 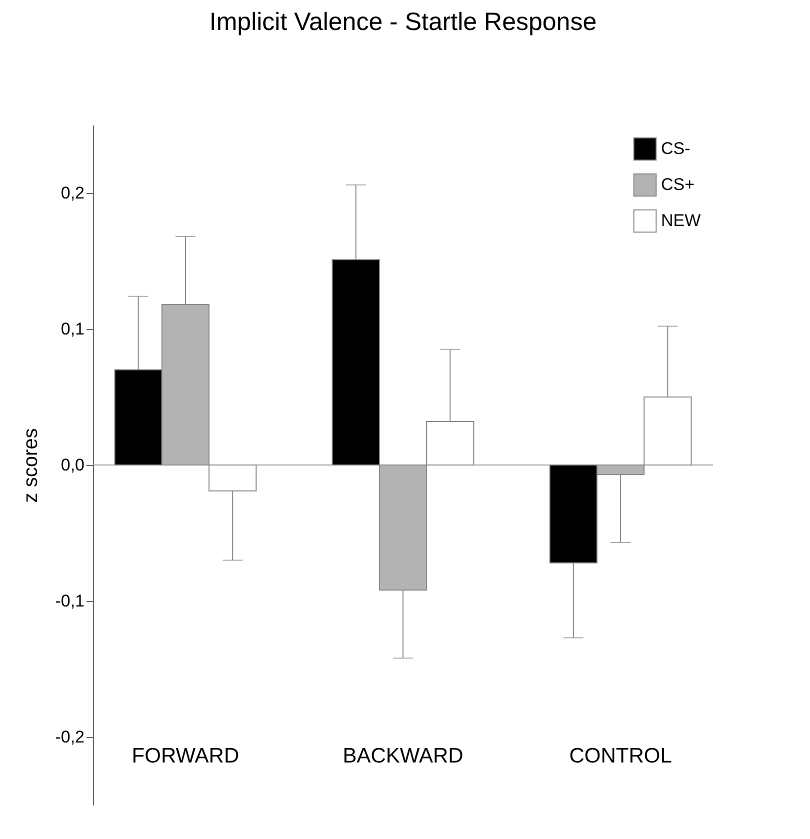 I want to click on x-tick-label: BACKWARD, so click(x=403, y=756).